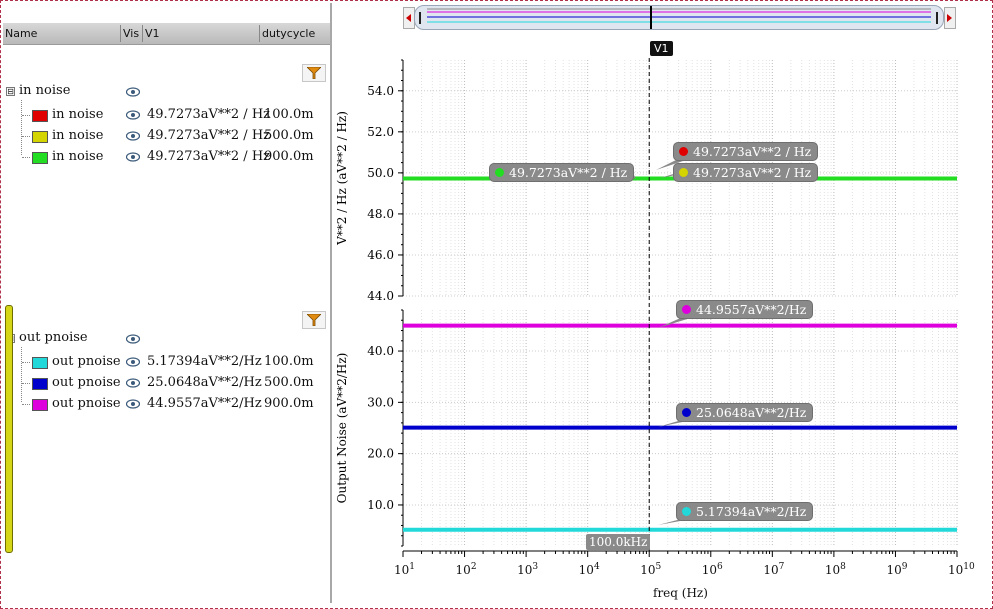 The image size is (993, 609). I want to click on right-arrow-icon, so click(949, 18).